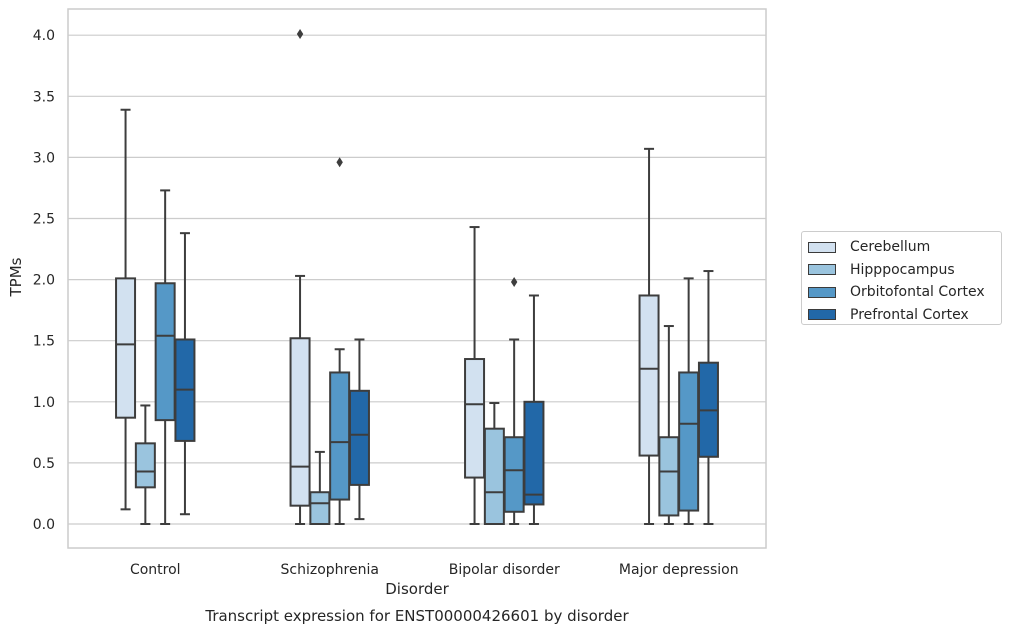 This screenshot has height=634, width=1014. I want to click on legend-swatch-hippocampus, so click(822, 270).